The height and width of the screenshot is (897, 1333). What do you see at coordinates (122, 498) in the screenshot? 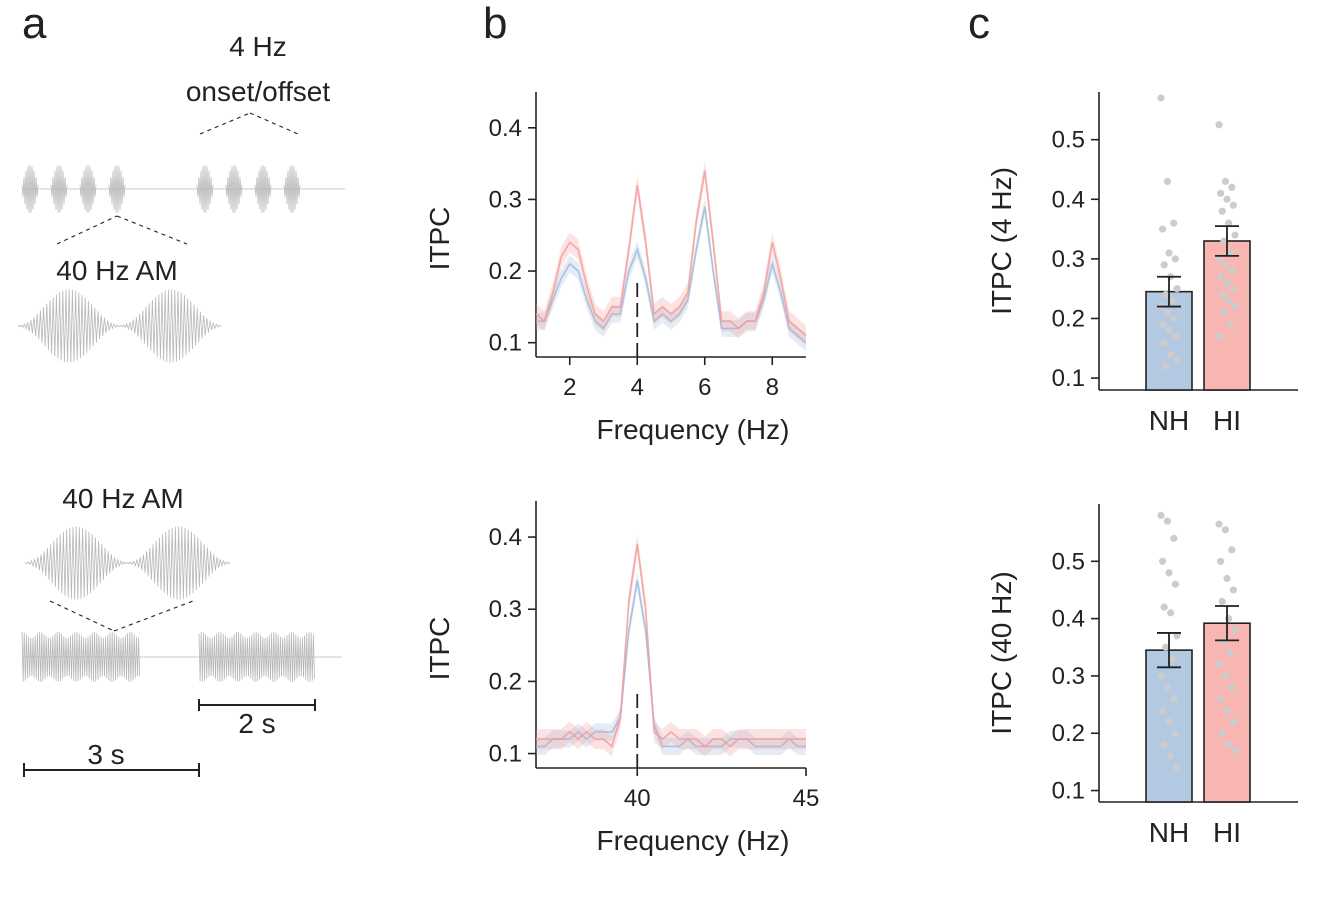
I see `am-label-bottom: 40 Hz AM` at bounding box center [122, 498].